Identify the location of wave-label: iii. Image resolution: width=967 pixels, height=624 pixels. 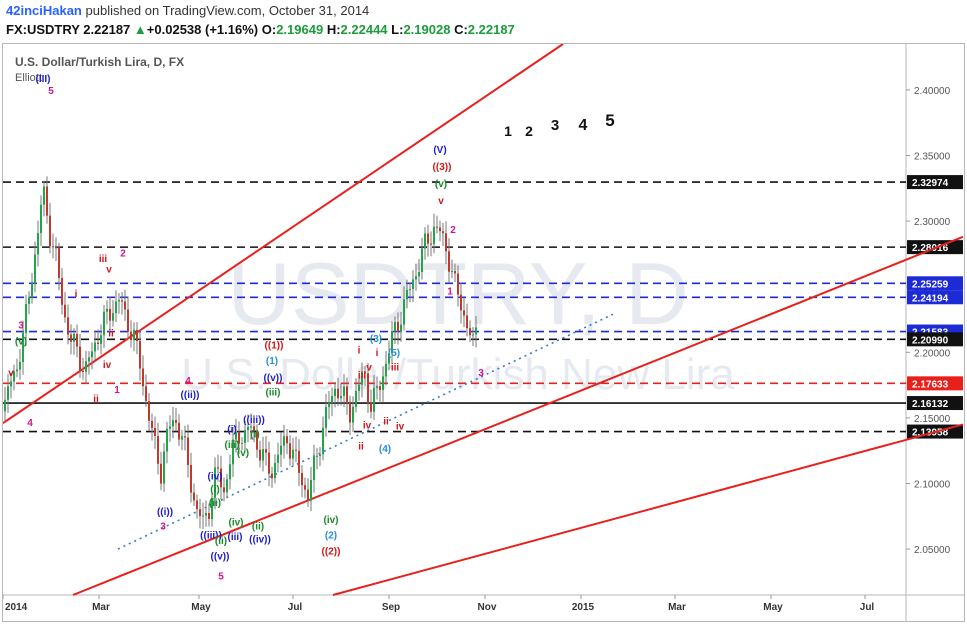
(103, 259).